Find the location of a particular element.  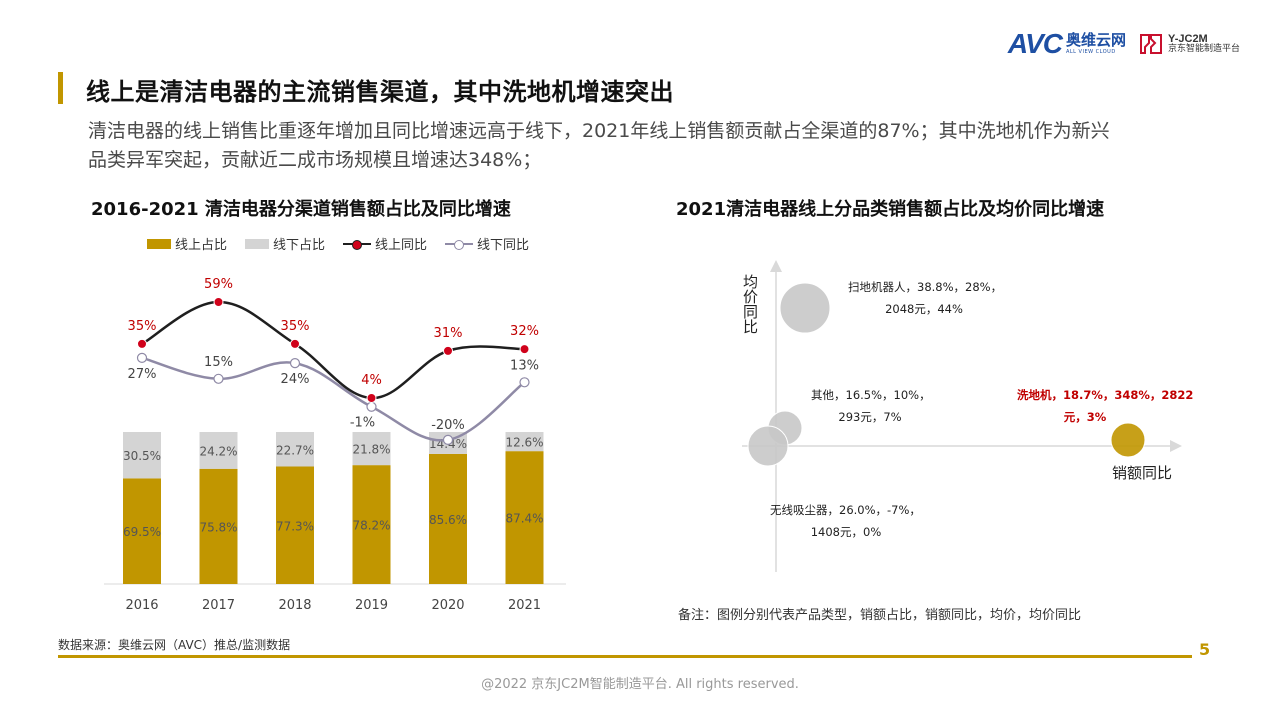

bubble-label-cordless-vacuum-1: 无线吸尘器，26.0%，-7%， is located at coordinates (845, 510).